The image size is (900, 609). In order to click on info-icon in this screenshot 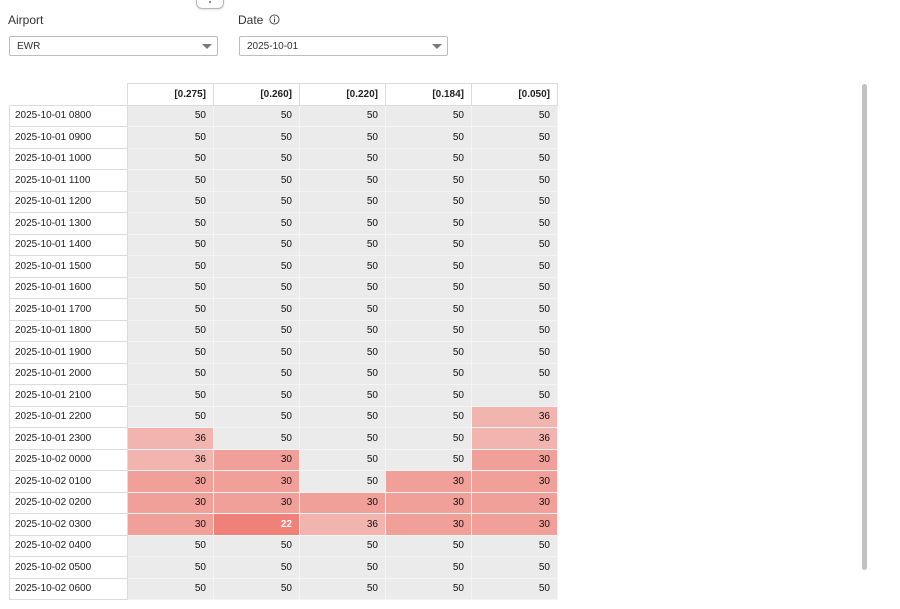, I will do `click(274, 19)`.